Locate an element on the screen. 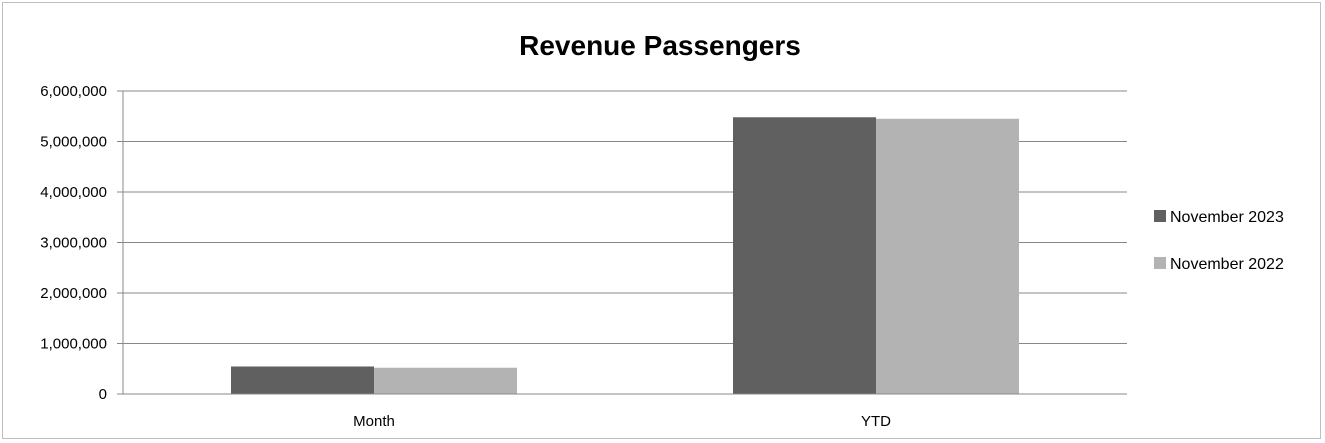  y-tick-label: 0 is located at coordinates (103, 394).